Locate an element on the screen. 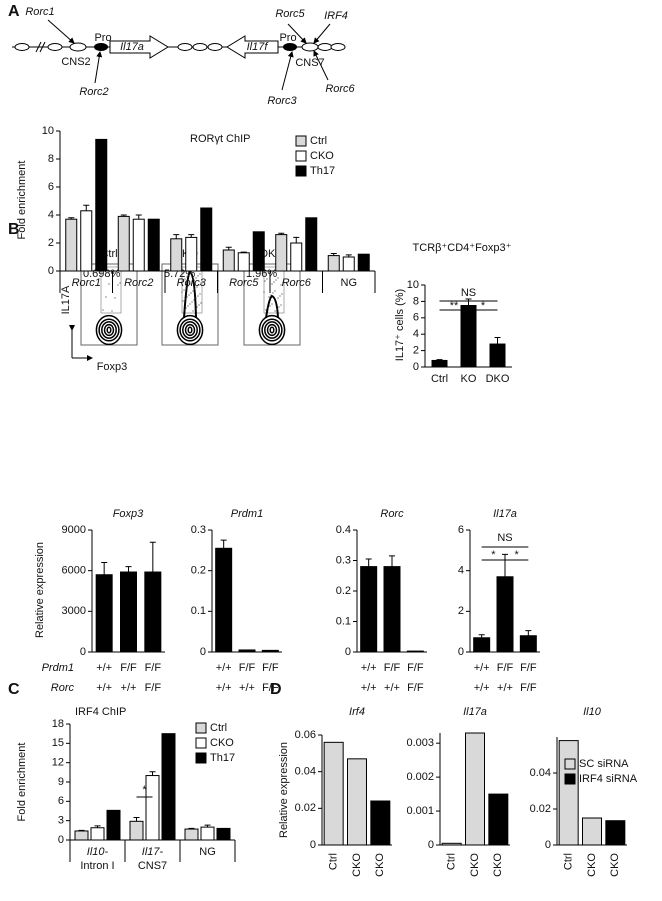  y-tick-label: 3 is located at coordinates (61, 821).